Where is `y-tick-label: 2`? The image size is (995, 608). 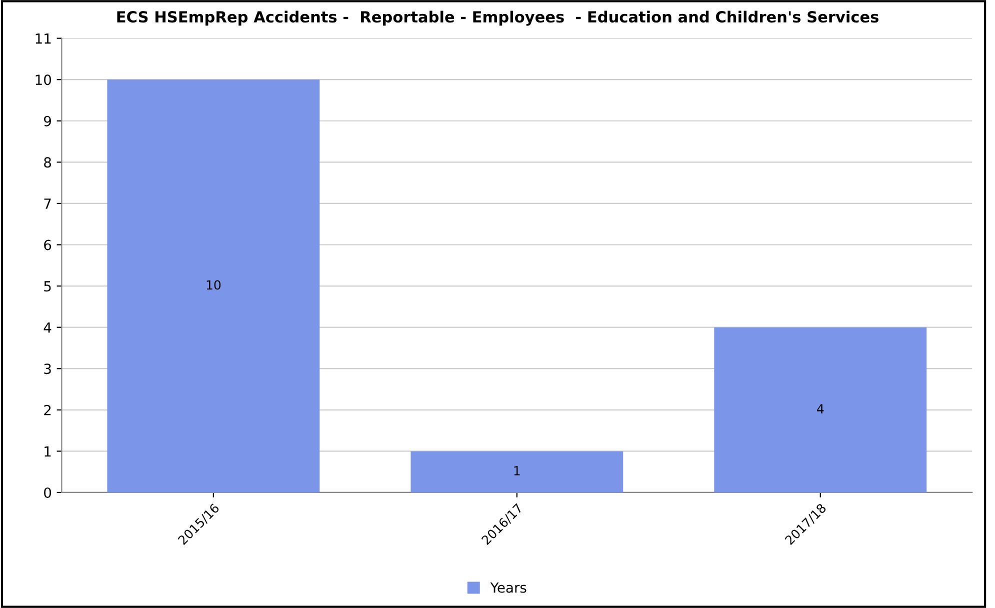 y-tick-label: 2 is located at coordinates (47, 410).